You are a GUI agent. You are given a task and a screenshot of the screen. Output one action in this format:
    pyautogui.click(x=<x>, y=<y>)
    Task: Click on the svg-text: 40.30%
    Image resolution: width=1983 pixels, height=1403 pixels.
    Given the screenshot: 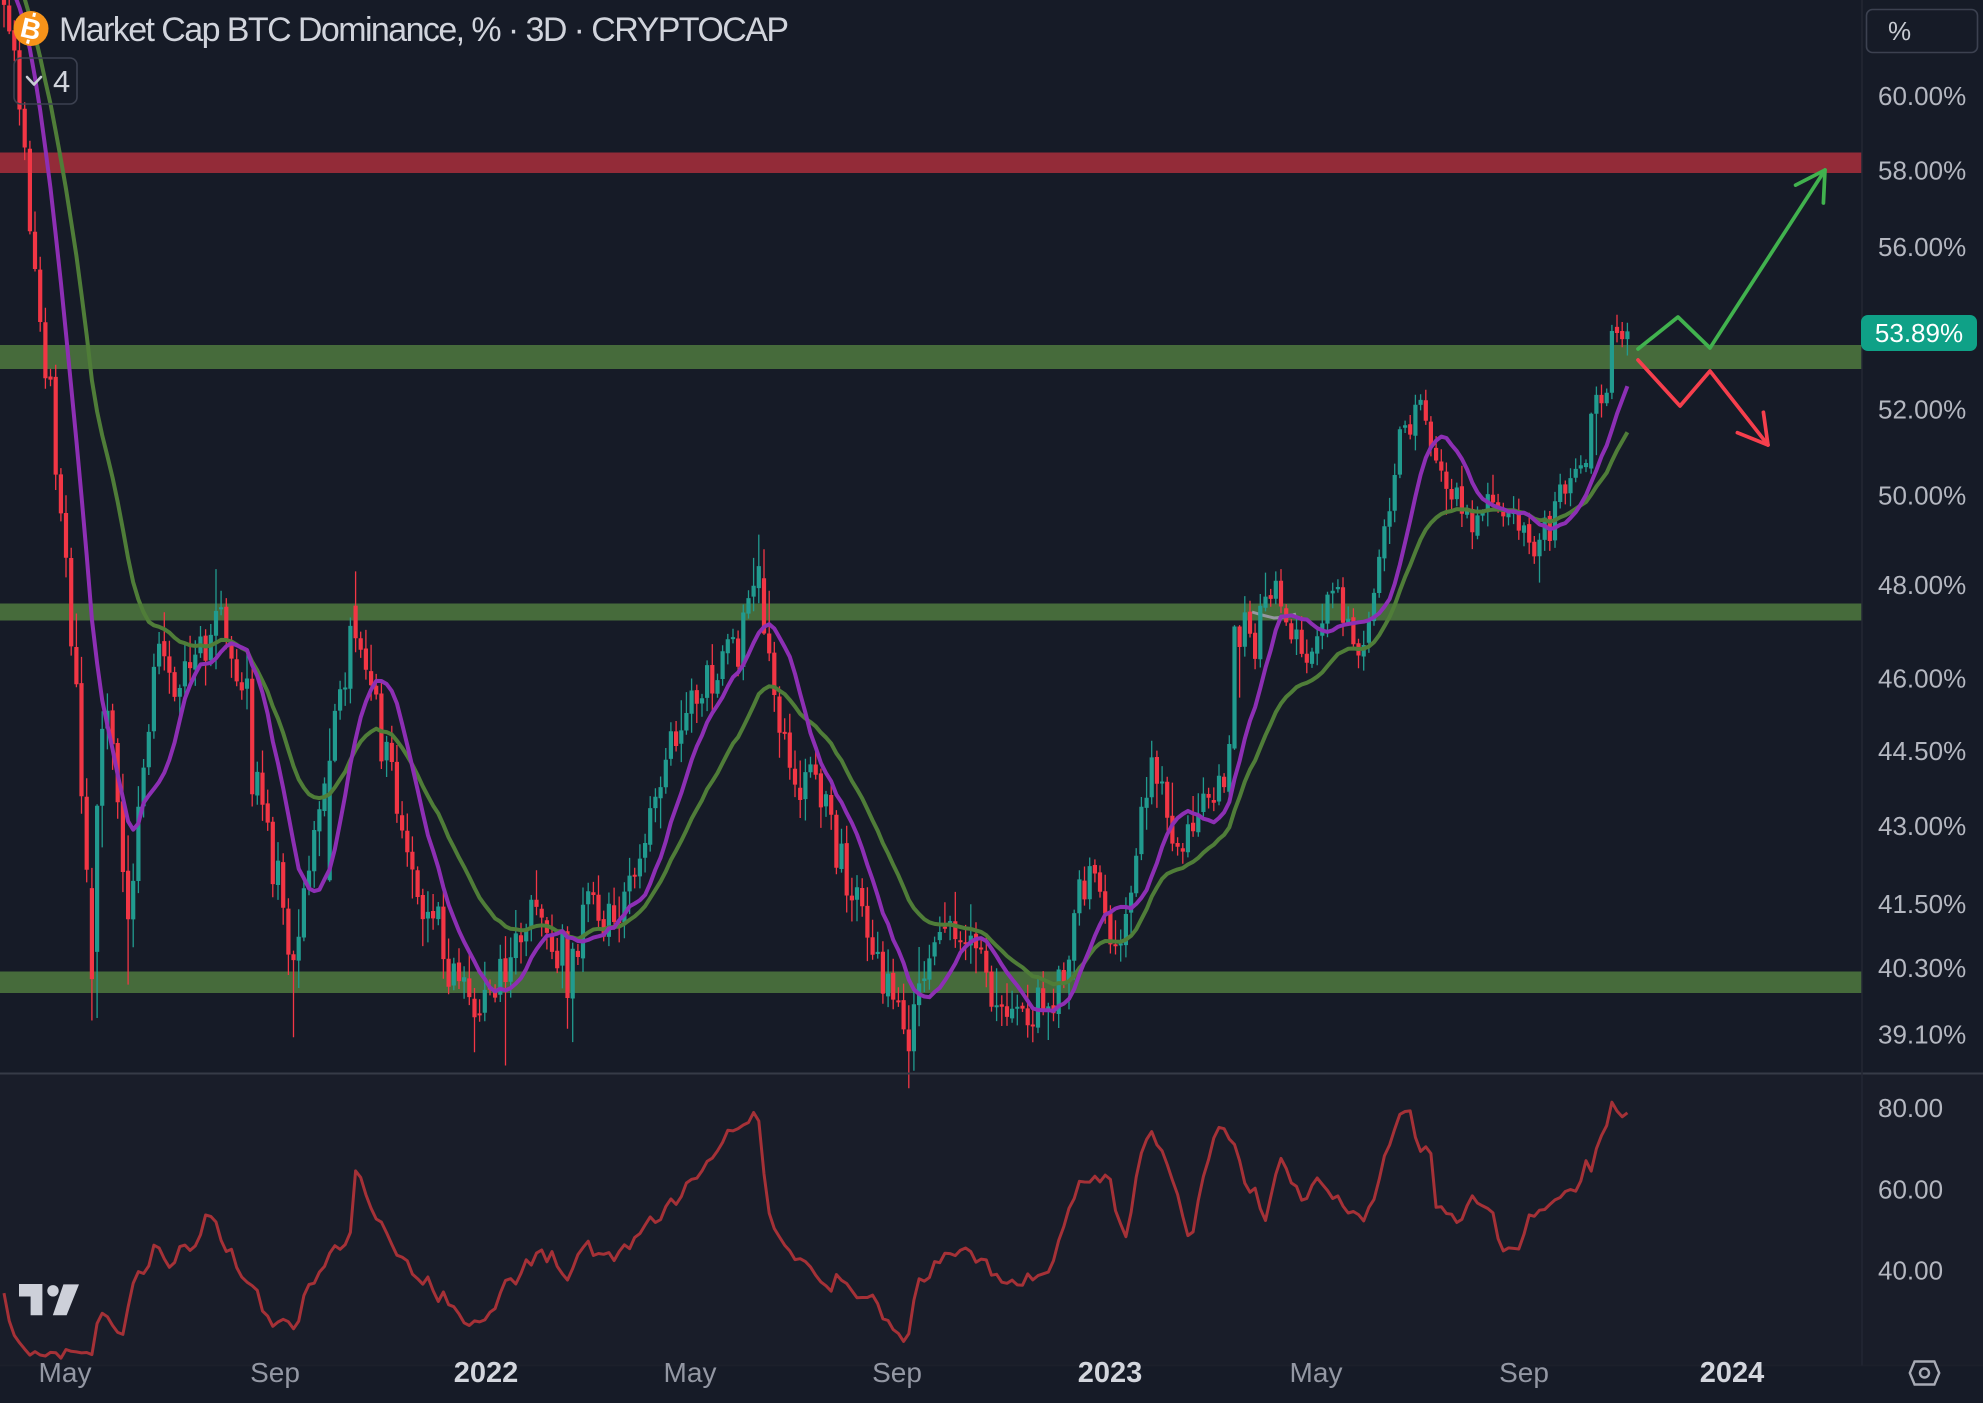 What is the action you would take?
    pyautogui.click(x=1922, y=968)
    